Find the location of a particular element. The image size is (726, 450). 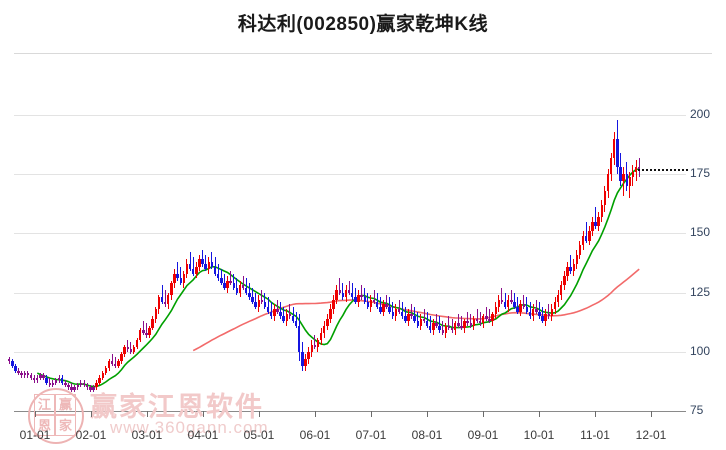

x-axis-label-04-01: 04-01 is located at coordinates (203, 435).